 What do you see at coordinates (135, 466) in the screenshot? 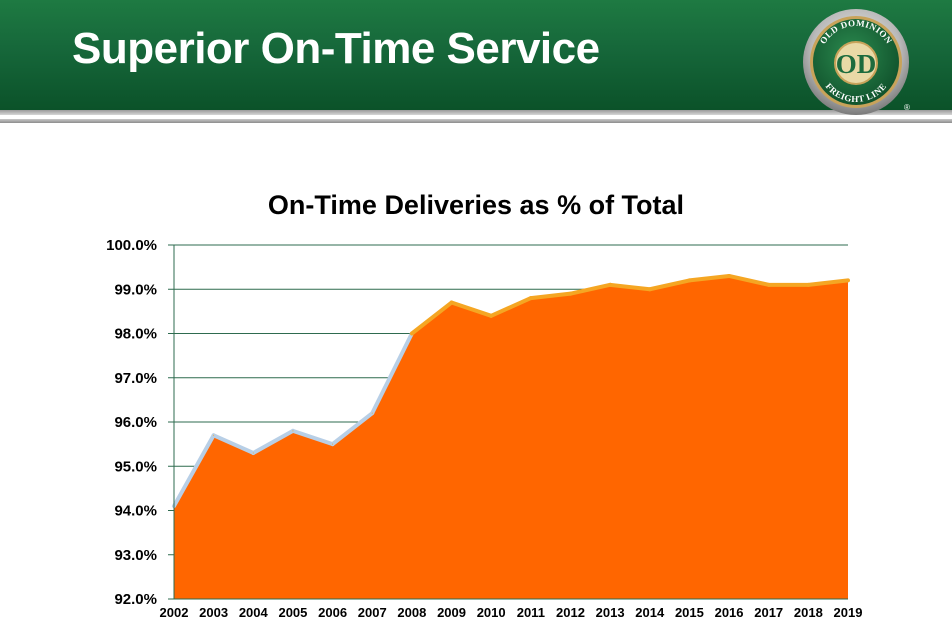
I see `y-tick-label: 95.0%` at bounding box center [135, 466].